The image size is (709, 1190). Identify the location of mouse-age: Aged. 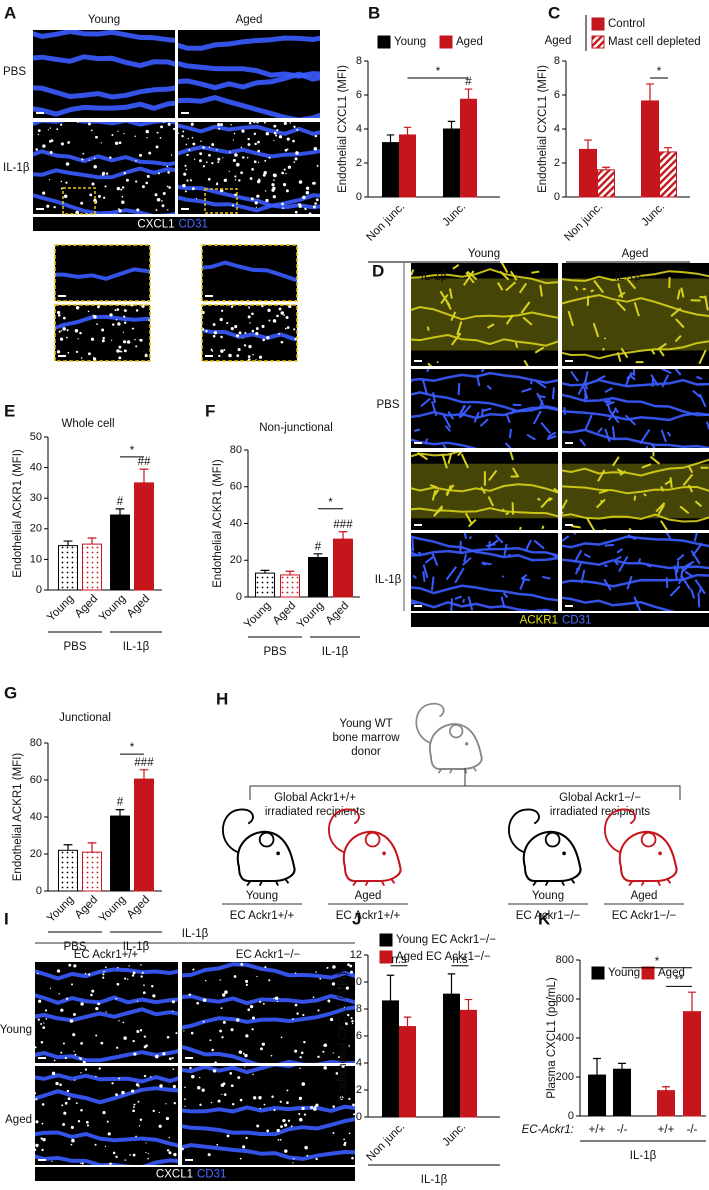
(644, 896).